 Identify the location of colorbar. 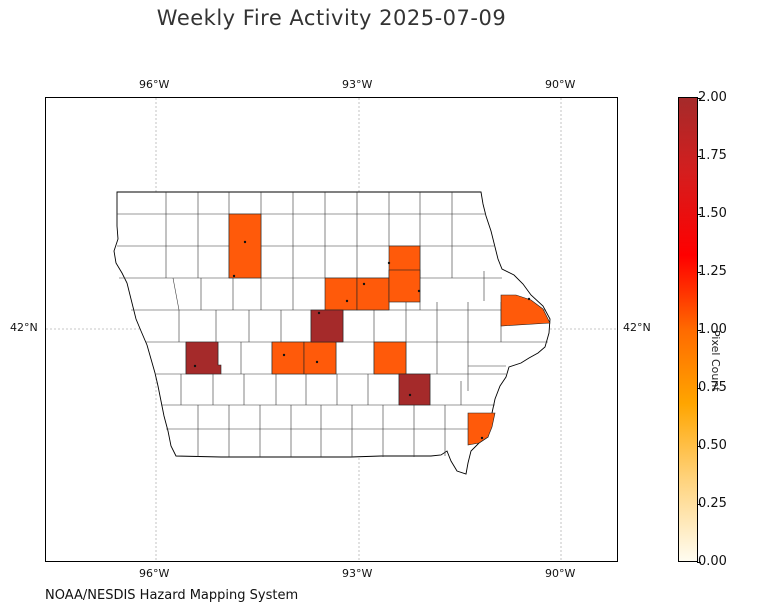
(688, 329).